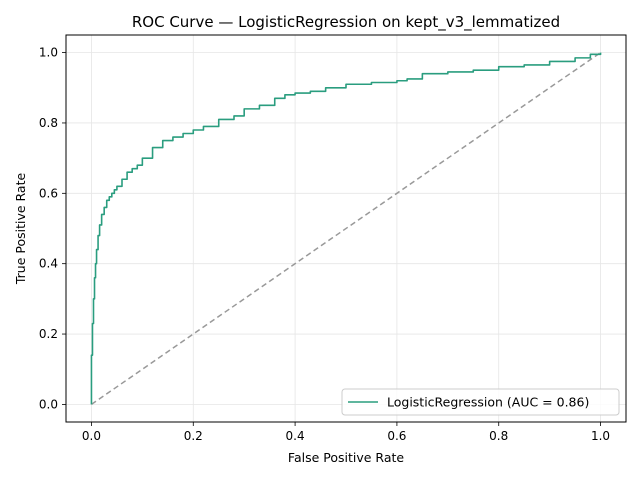 The width and height of the screenshot is (640, 480). What do you see at coordinates (48, 334) in the screenshot?
I see `y-tick-label: 0.2` at bounding box center [48, 334].